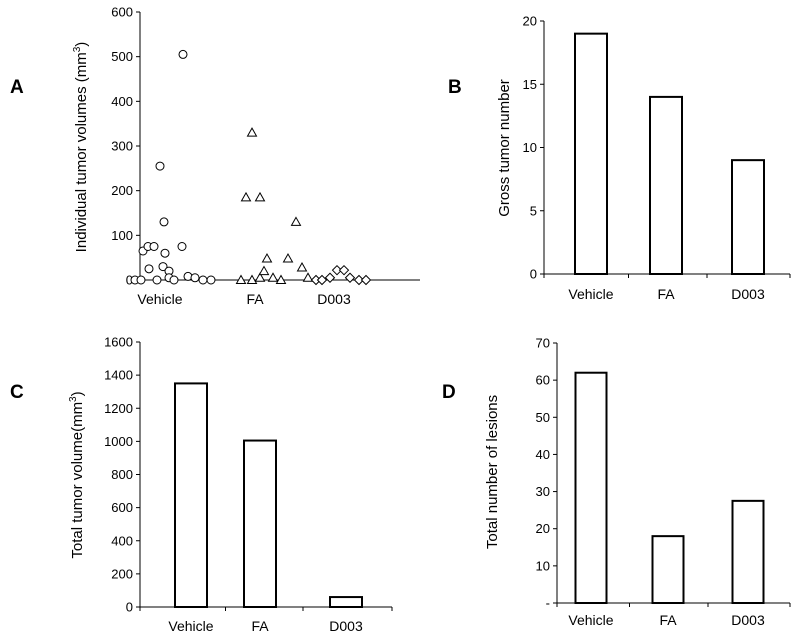 This screenshot has height=639, width=800. Describe the element at coordinates (122, 507) in the screenshot. I see `panel-c-y-tick-label: 600` at that location.